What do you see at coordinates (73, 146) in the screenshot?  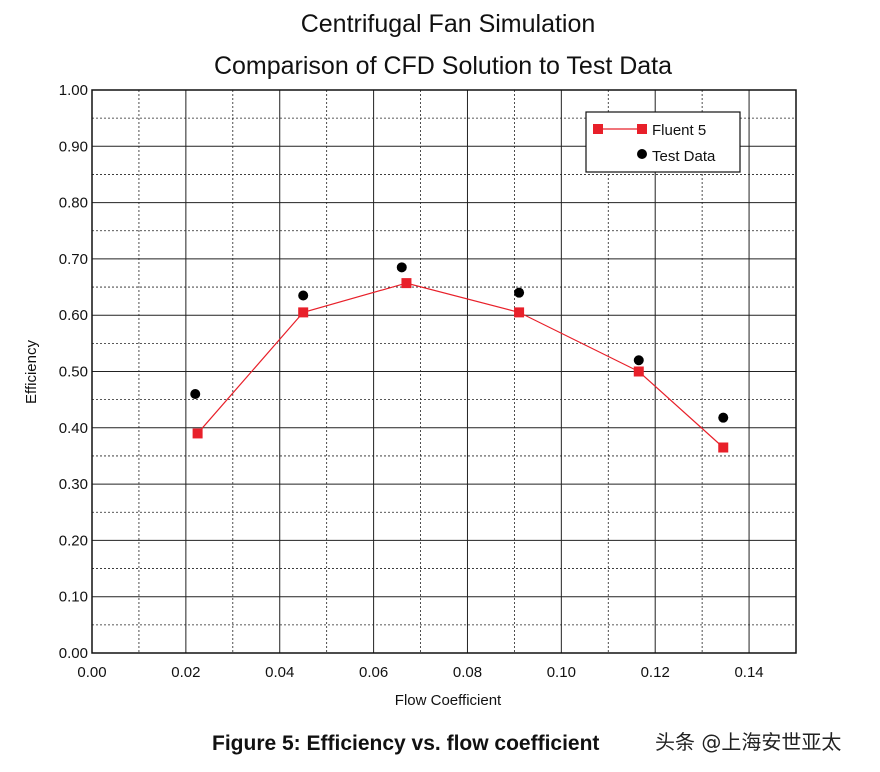 I see `y-tick-label: 0.90` at bounding box center [73, 146].